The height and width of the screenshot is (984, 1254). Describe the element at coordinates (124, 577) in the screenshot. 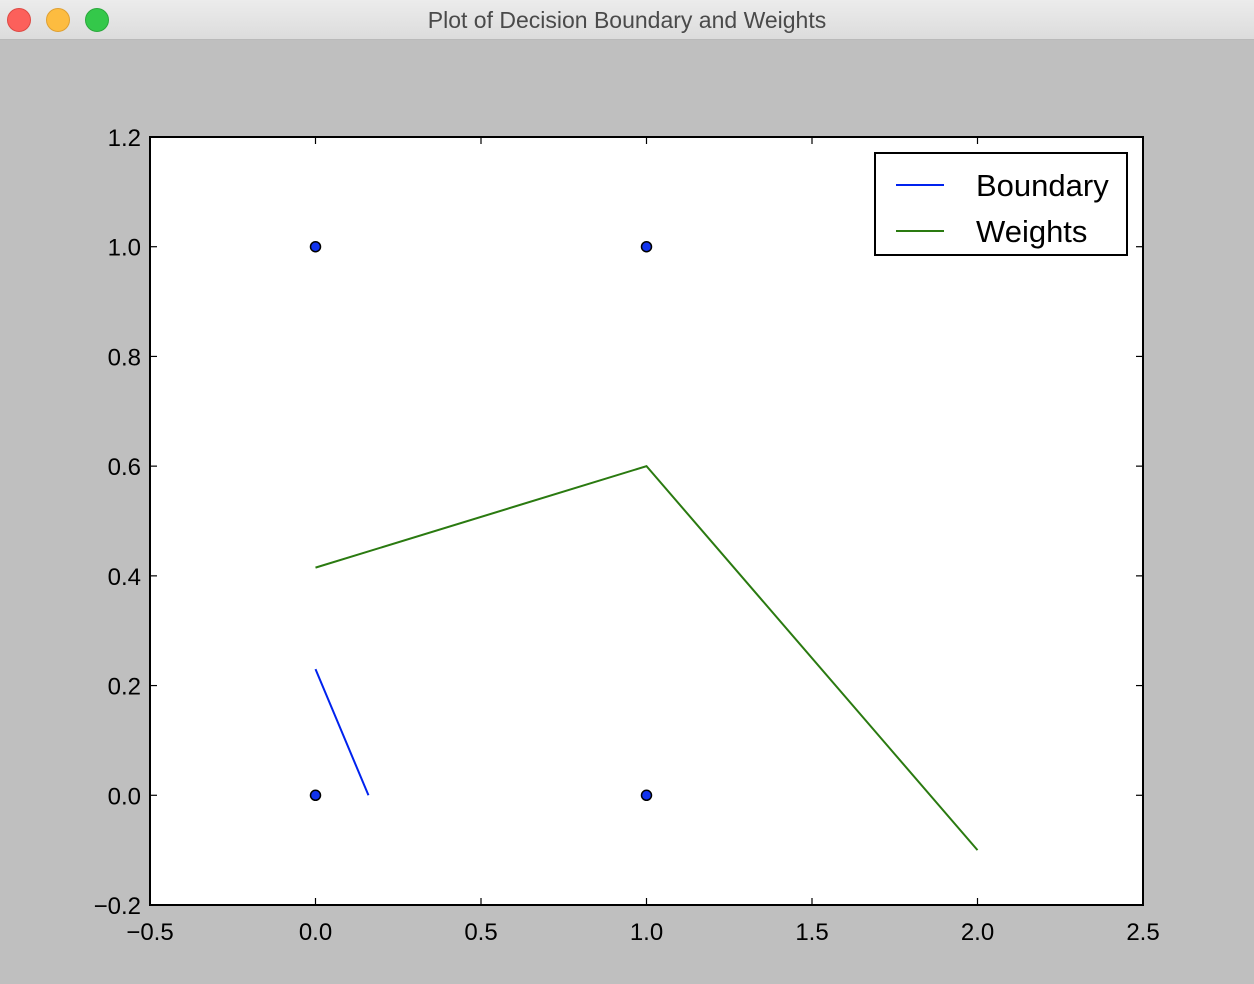

I see `y-tick-label: 0.4` at that location.